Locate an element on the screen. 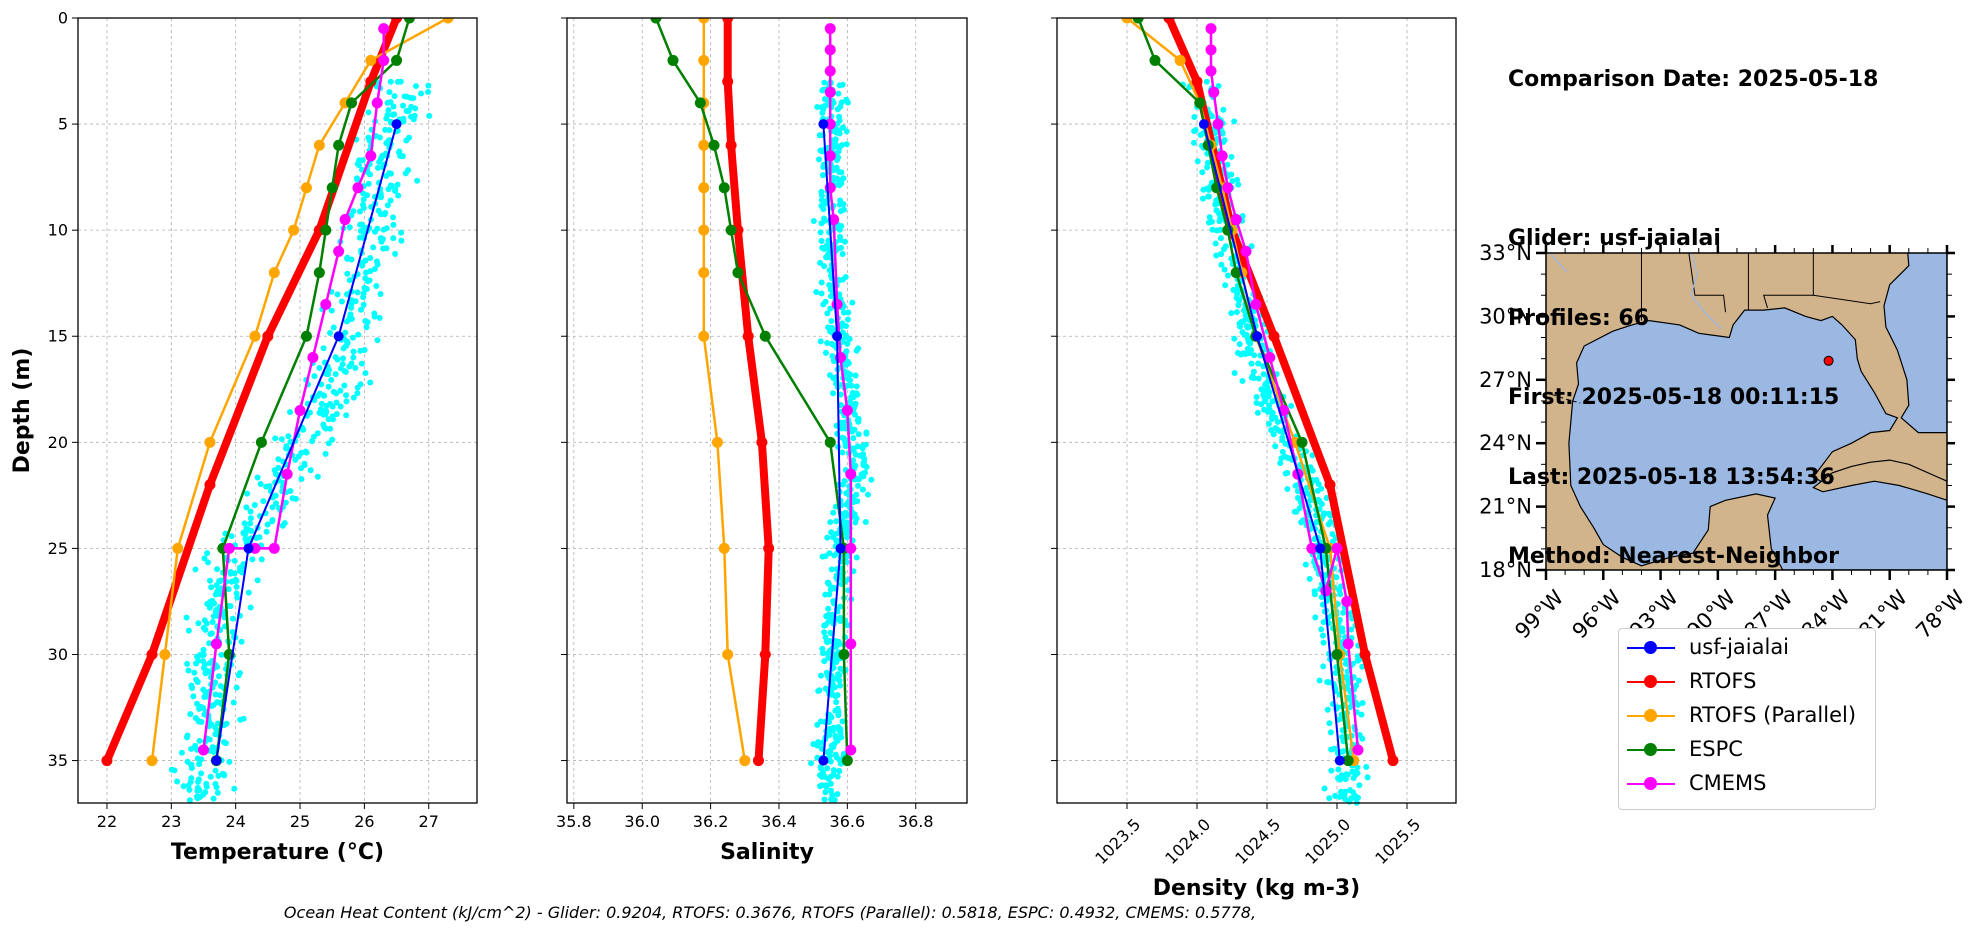  y-tick-label: 0 is located at coordinates (63, 18).